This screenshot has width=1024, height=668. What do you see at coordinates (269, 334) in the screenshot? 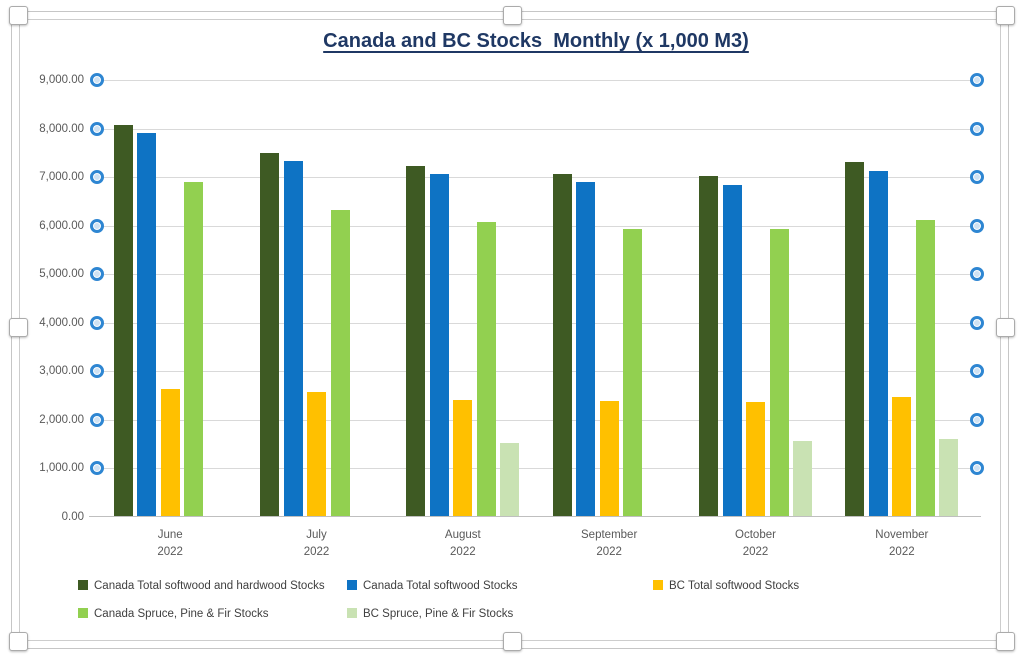
I see `bar-series1-july` at bounding box center [269, 334].